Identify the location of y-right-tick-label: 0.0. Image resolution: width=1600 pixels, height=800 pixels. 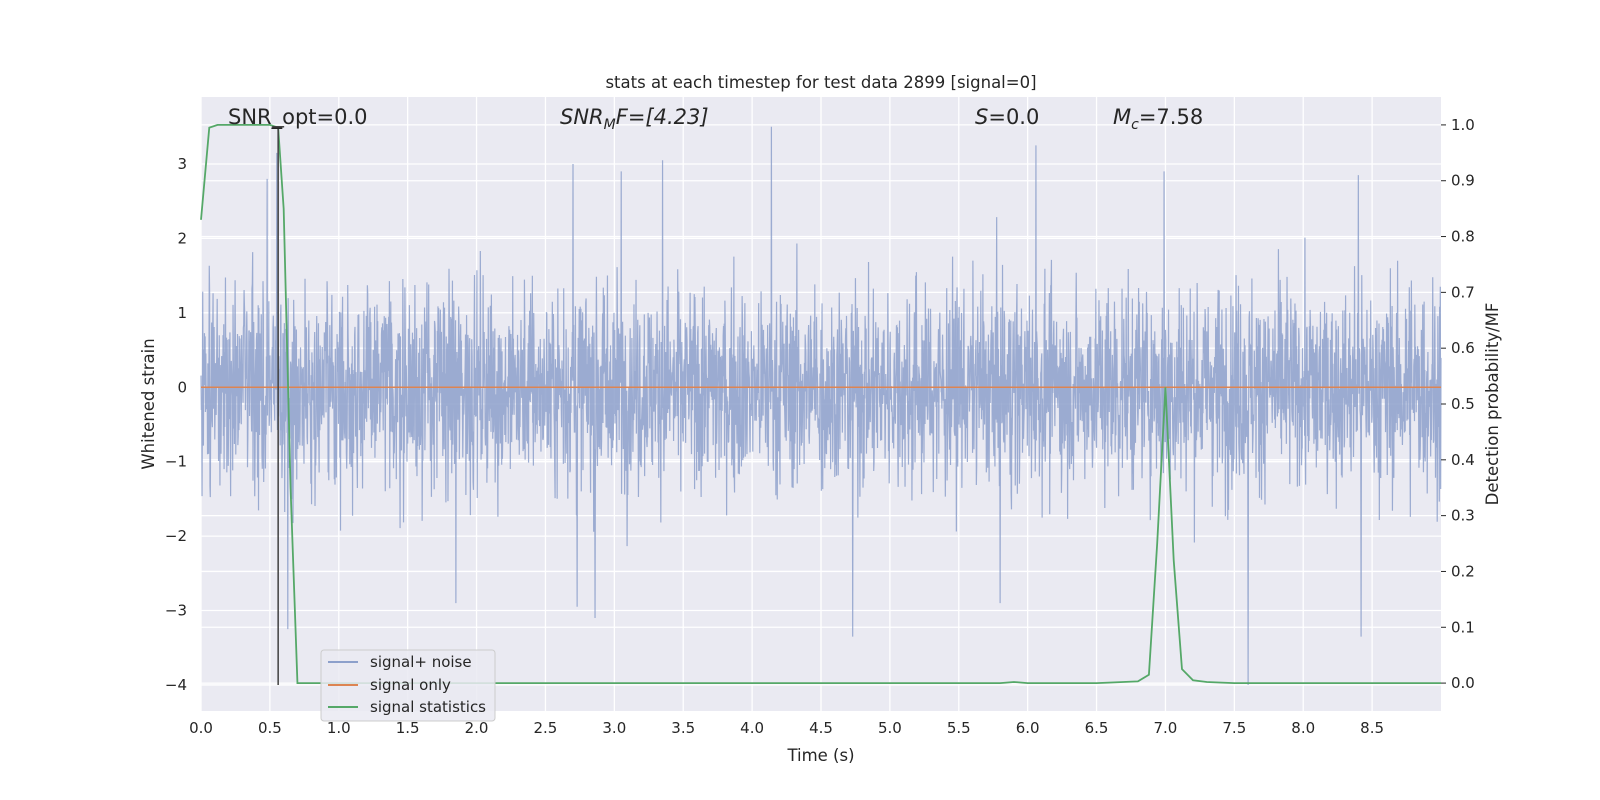
(1463, 683).